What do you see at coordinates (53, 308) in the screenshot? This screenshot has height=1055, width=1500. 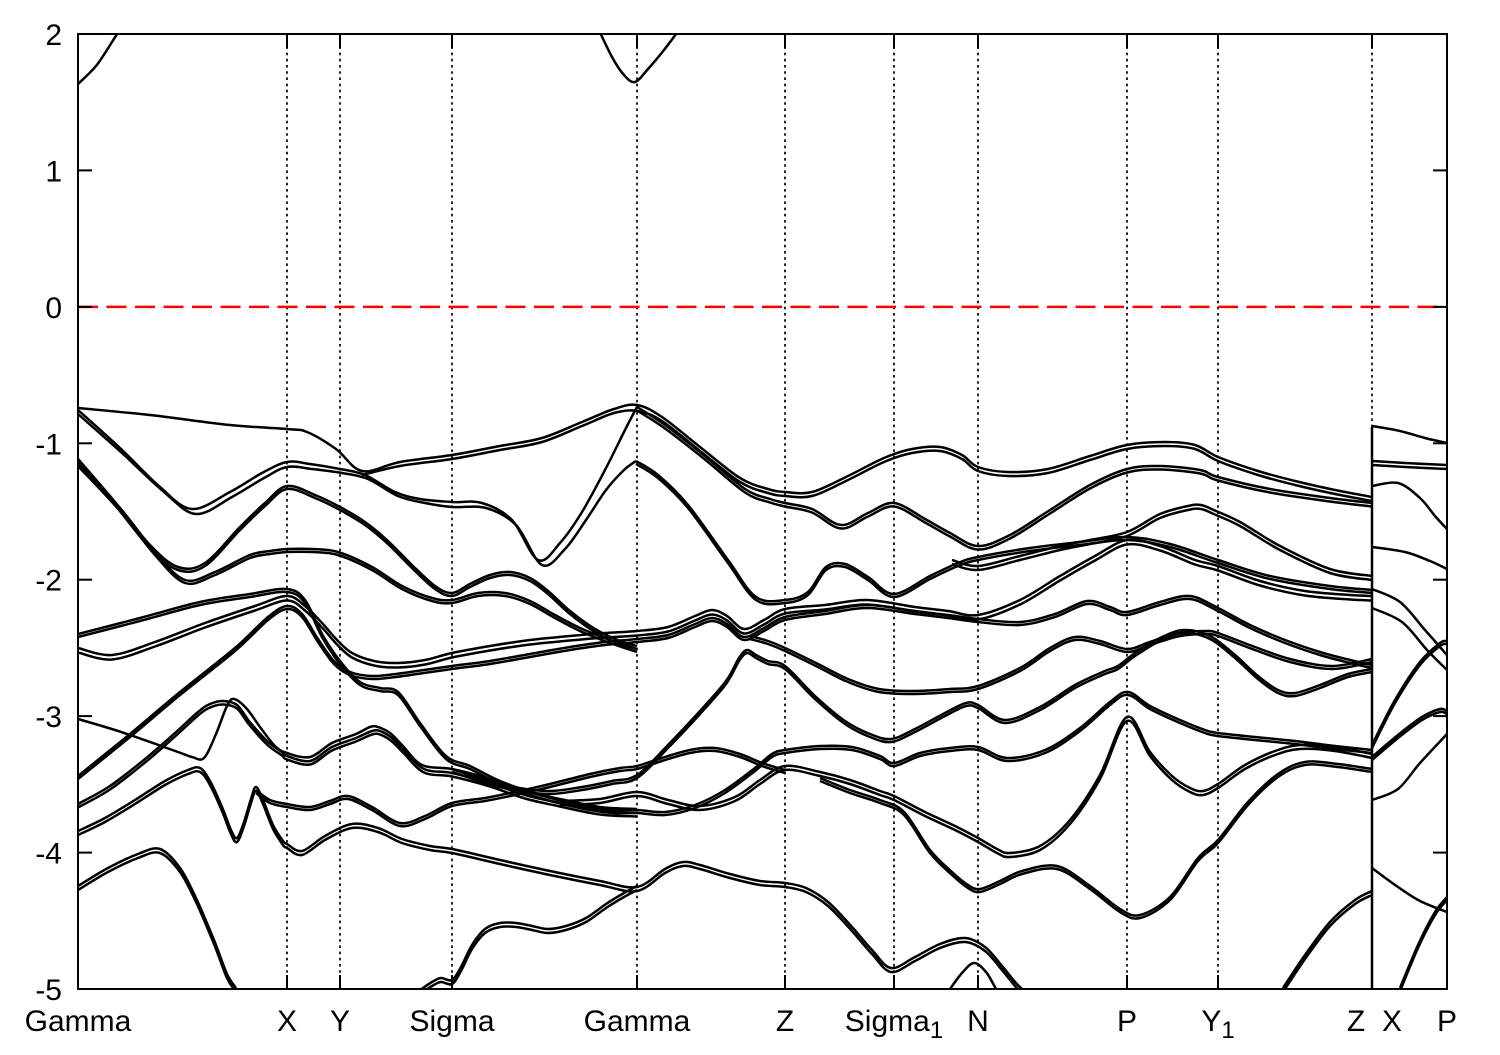 I see `svg-text: 0` at bounding box center [53, 308].